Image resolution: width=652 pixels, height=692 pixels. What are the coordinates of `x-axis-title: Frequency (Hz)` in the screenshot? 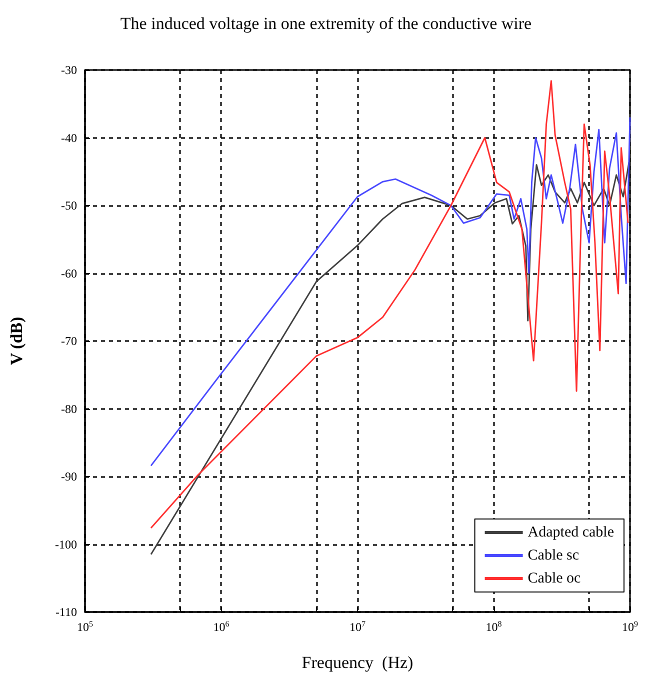 It's located at (358, 662).